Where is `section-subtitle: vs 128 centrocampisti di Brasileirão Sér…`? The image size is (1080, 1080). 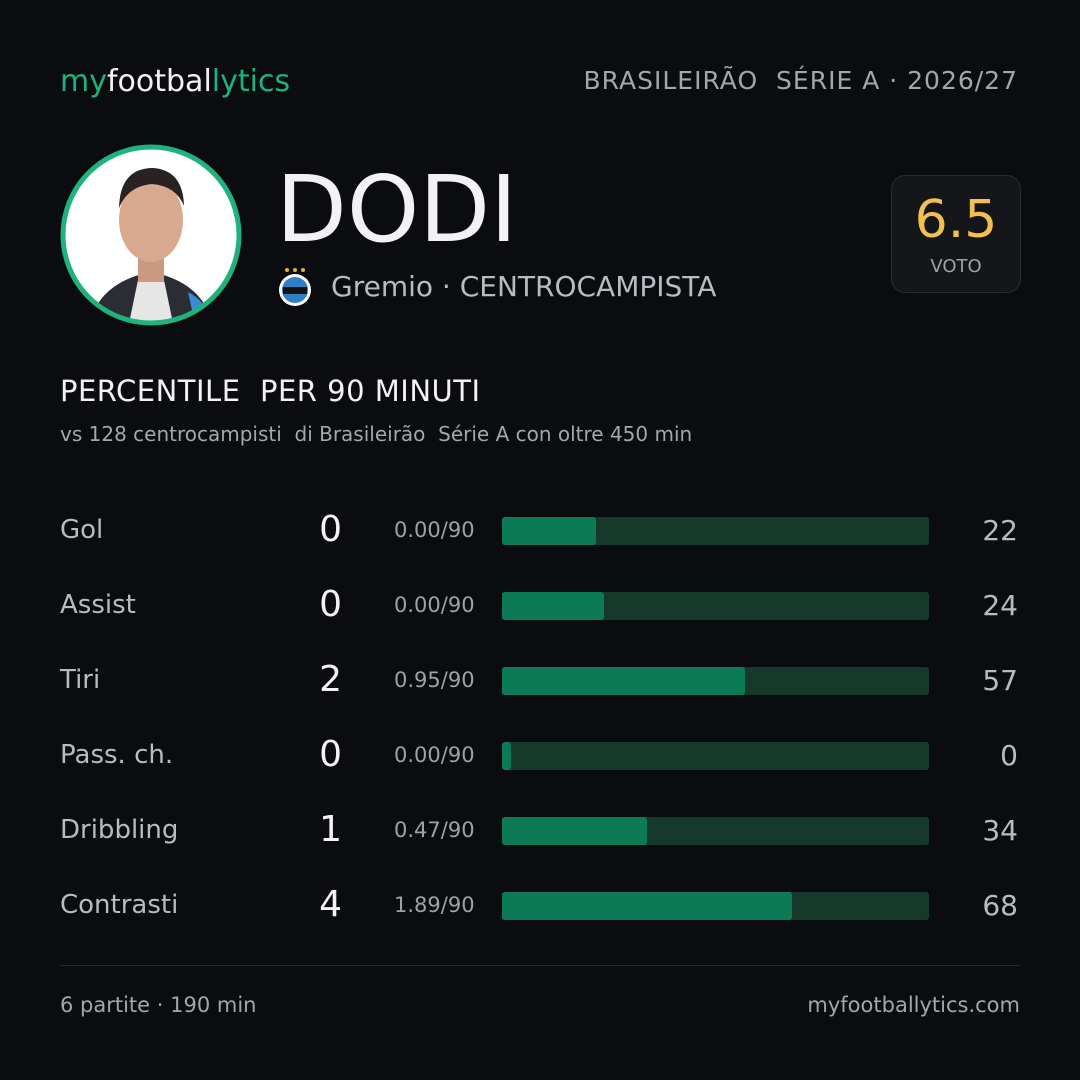
section-subtitle: vs 128 centrocampisti di Brasileirão Sér… is located at coordinates (376, 434).